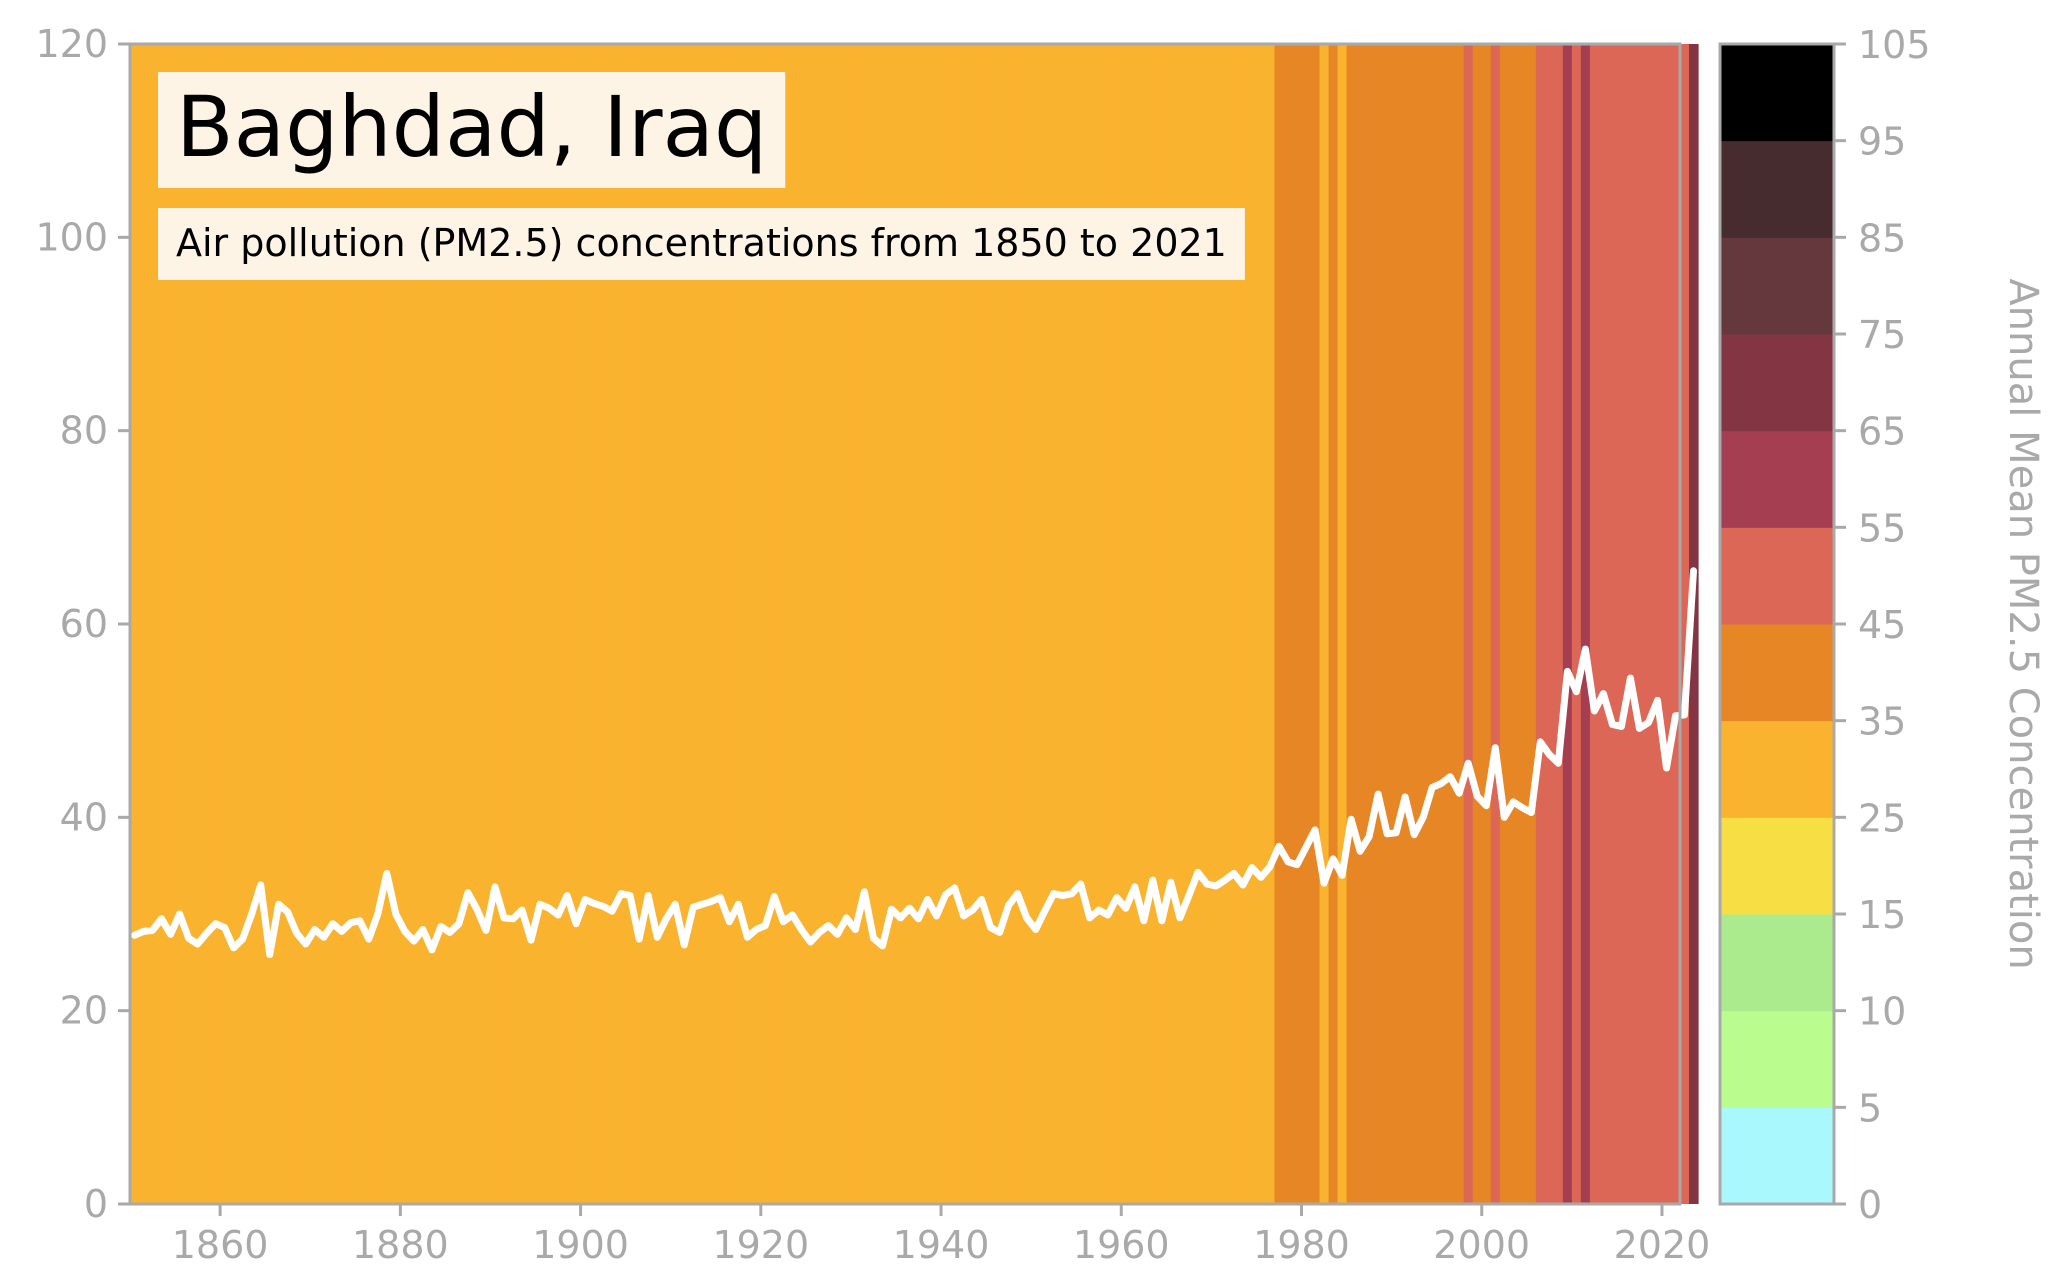 The image size is (2057, 1284). What do you see at coordinates (400, 1245) in the screenshot?
I see `x-tick-label: 1880` at bounding box center [400, 1245].